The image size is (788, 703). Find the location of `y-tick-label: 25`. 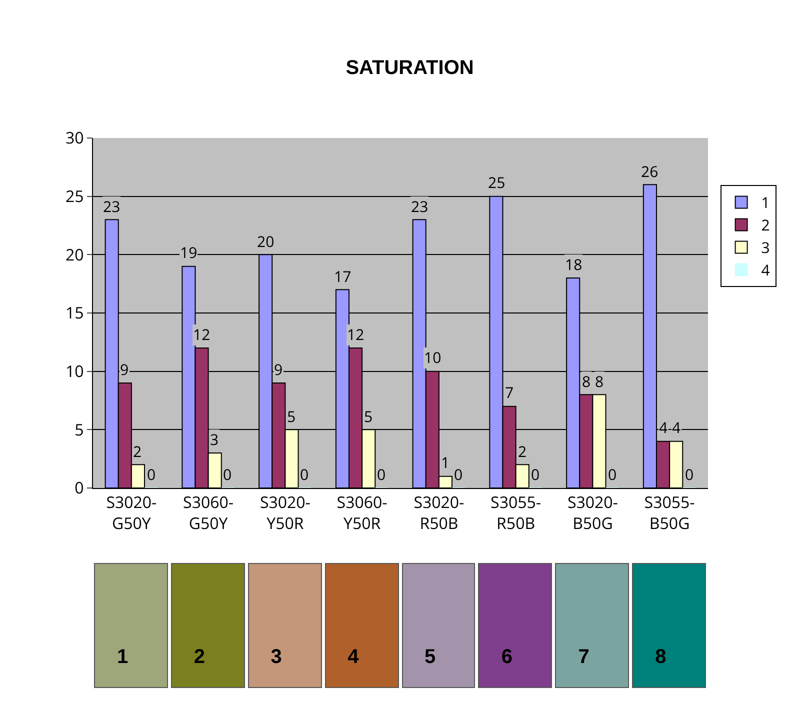

y-tick-label: 25 is located at coordinates (75, 195).